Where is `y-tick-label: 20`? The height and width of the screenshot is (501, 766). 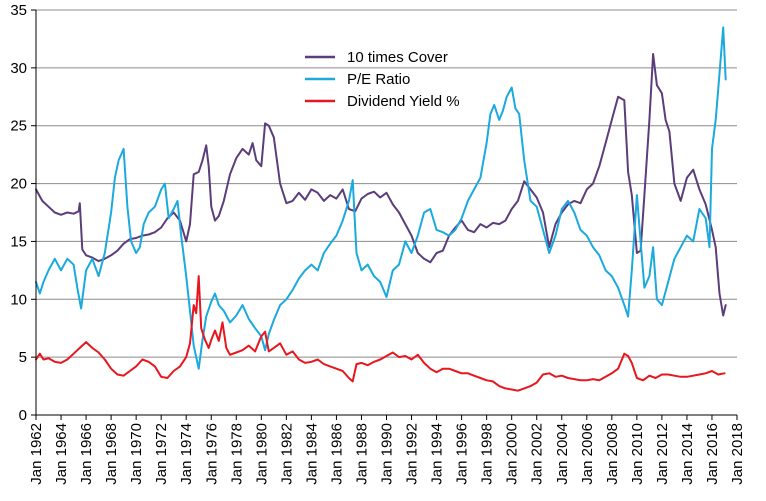
y-tick-label: 20 is located at coordinates (18, 184).